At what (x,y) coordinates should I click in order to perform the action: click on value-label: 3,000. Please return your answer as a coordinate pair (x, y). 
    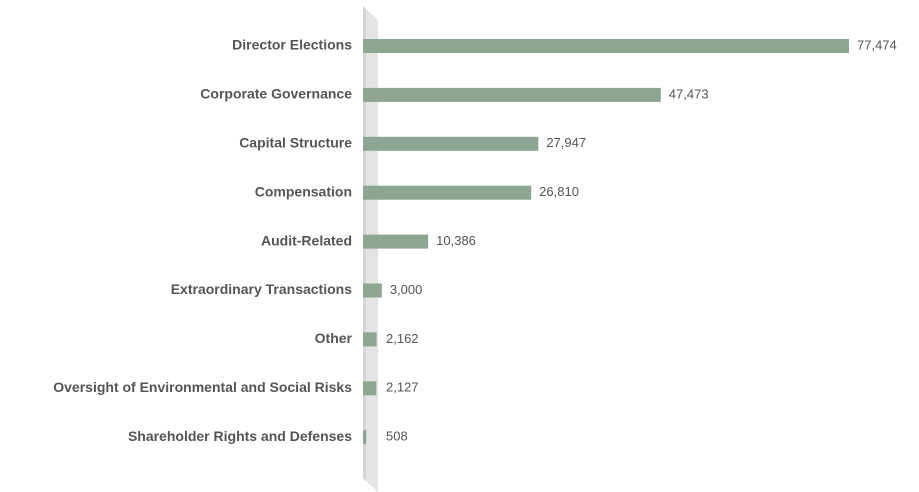
    Looking at the image, I should click on (406, 289).